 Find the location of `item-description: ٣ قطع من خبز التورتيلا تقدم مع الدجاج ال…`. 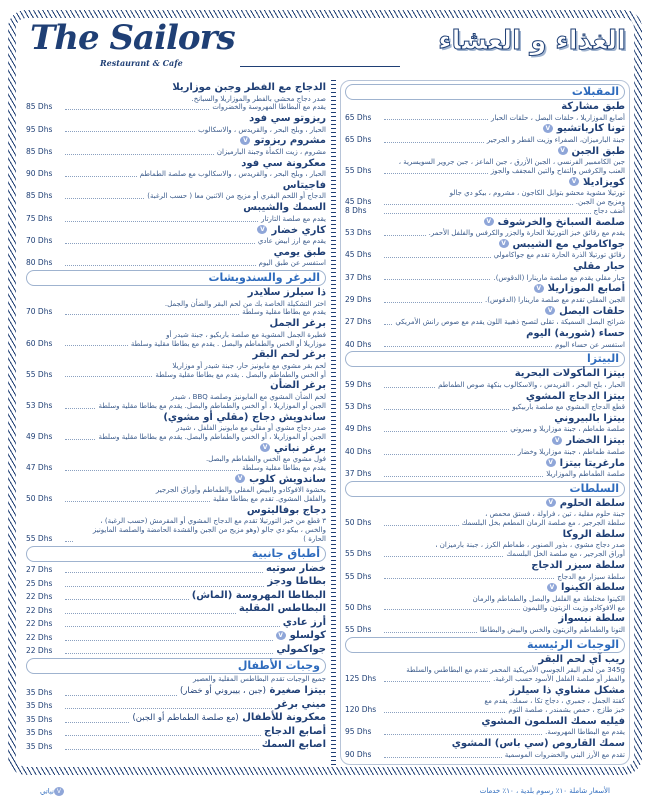

item-description: ٣ قطع من خبز التورتيلا تقدم مع الدجاج ال… is located at coordinates (213, 521).